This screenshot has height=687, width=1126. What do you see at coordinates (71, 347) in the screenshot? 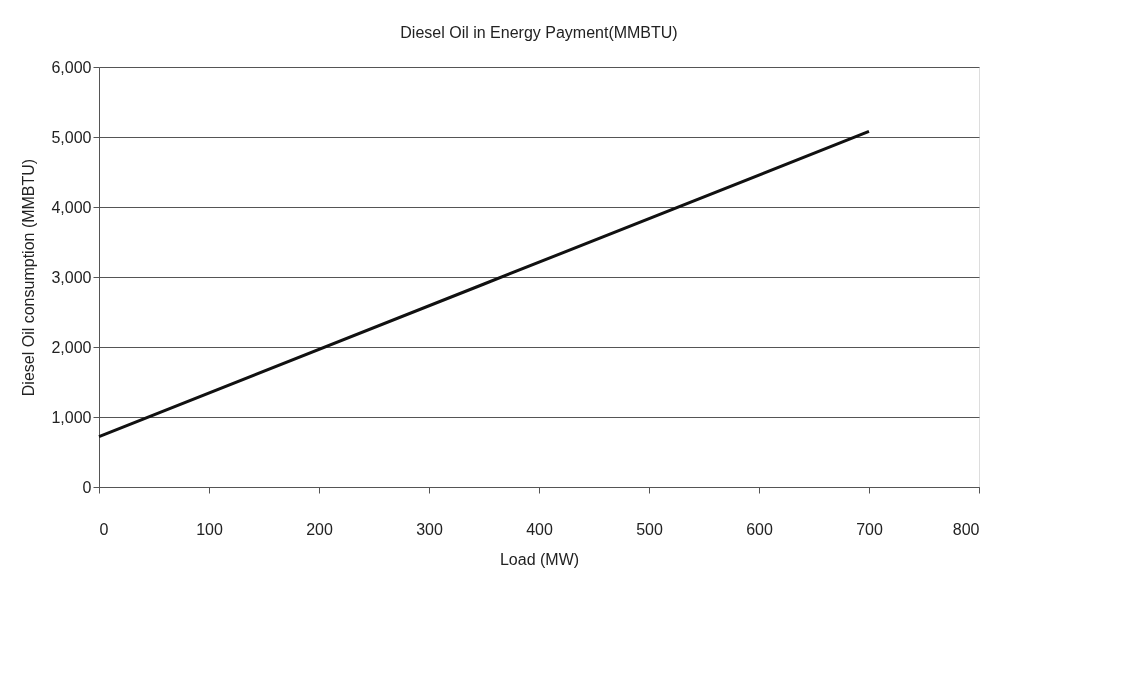
I see `y-tick-label: 2,000` at bounding box center [71, 347].